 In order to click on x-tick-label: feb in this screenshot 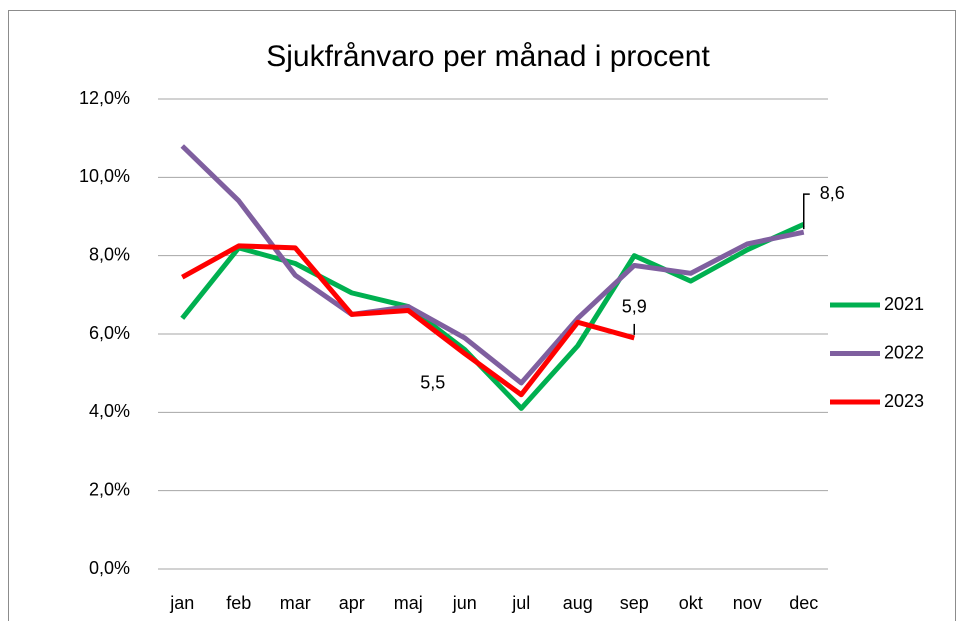, I will do `click(238, 603)`.